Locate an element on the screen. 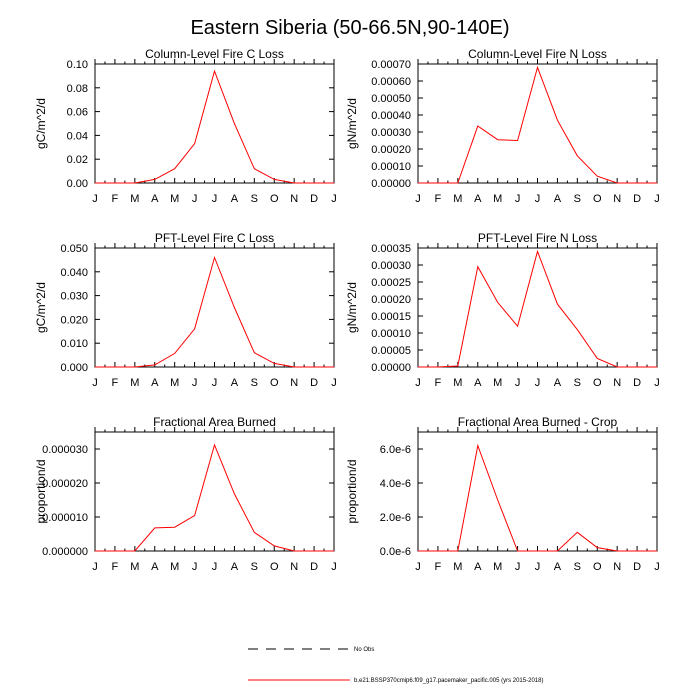  panel-column-level-fire-n-loss-ytick-label: 0.00010 is located at coordinates (391, 167).